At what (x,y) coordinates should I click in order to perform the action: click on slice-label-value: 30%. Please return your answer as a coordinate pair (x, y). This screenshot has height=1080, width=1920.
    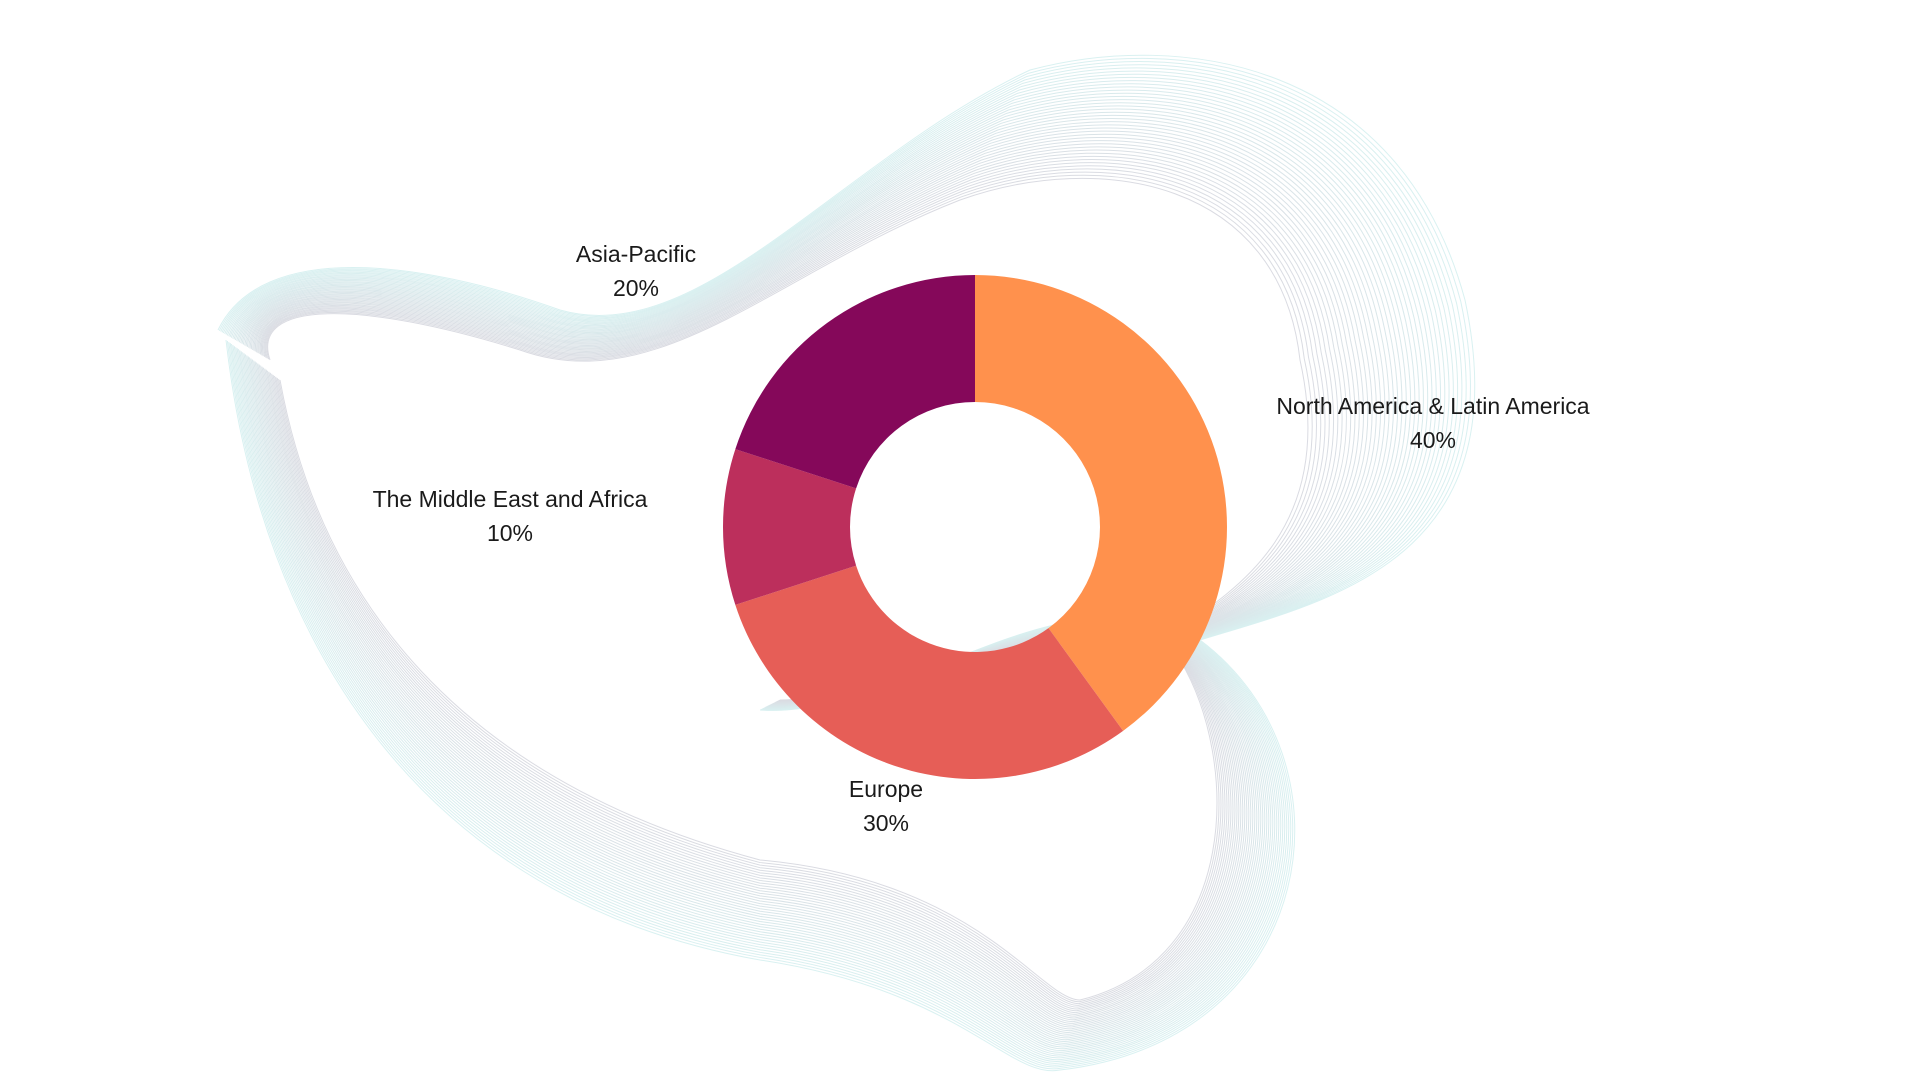
    Looking at the image, I should click on (886, 823).